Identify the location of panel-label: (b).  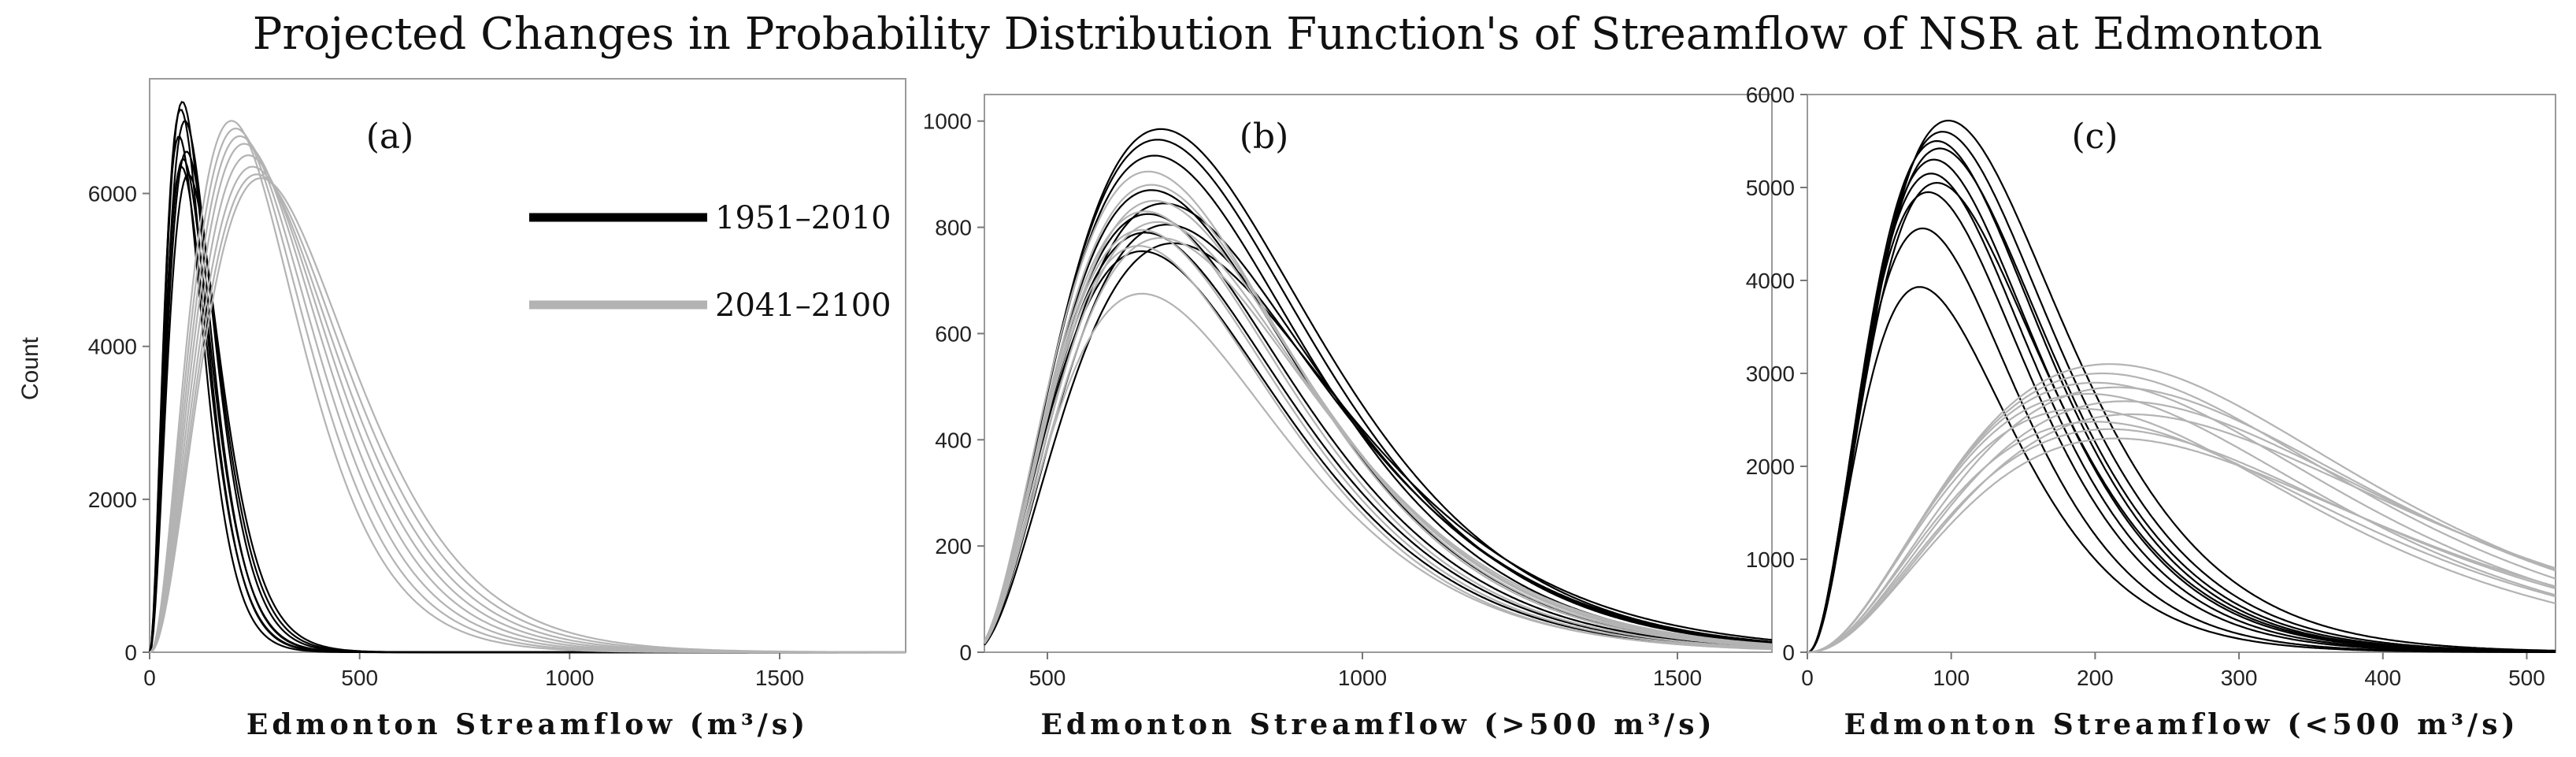
(1264, 137).